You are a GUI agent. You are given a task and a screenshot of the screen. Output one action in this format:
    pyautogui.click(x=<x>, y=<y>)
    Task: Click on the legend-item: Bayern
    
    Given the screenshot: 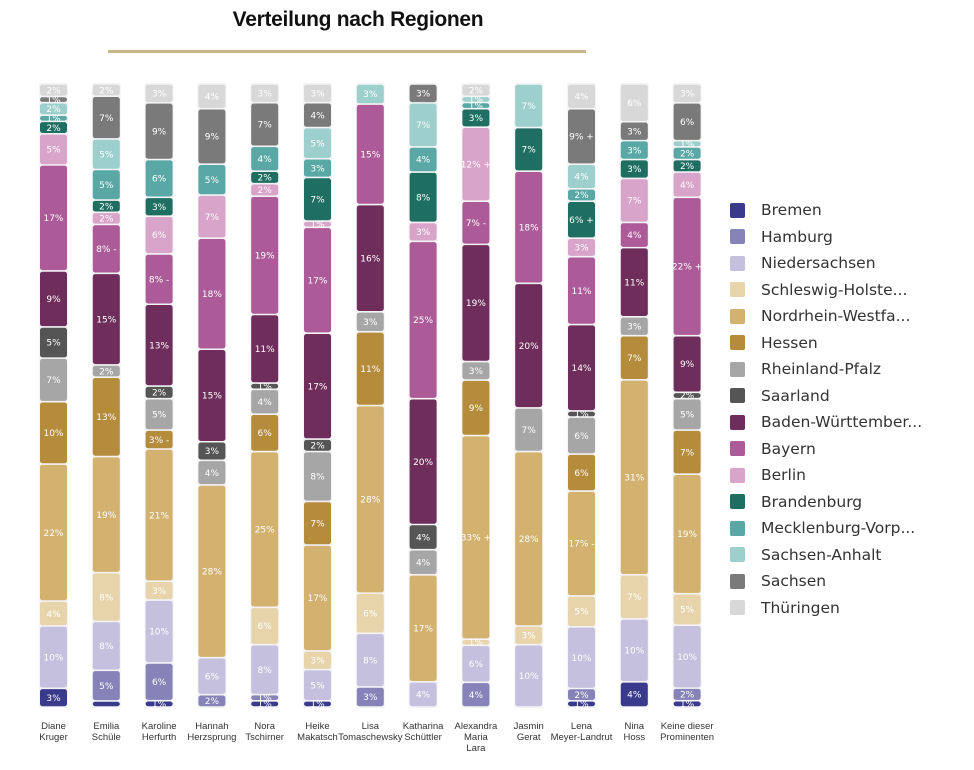 What is the action you would take?
    pyautogui.click(x=773, y=449)
    